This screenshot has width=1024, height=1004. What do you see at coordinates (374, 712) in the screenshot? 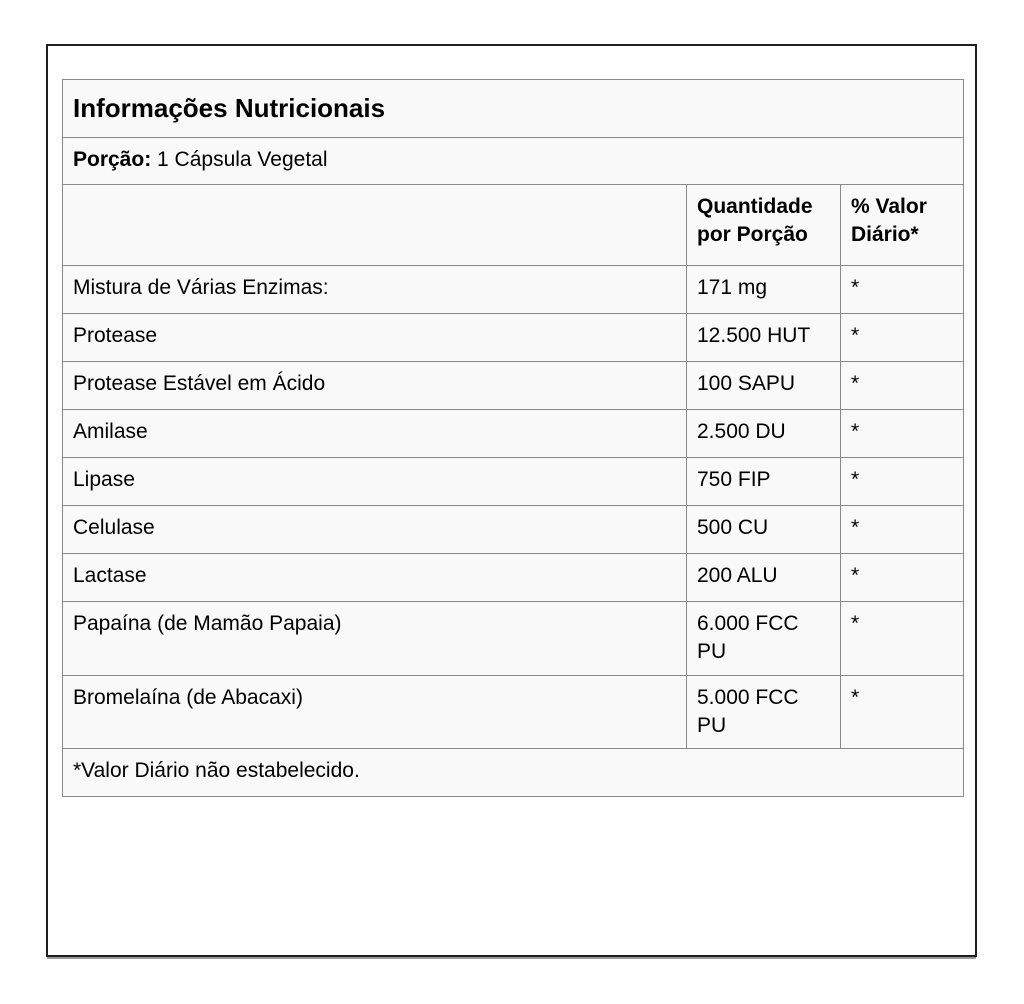
I see `ingredient-name: Bromelaína (de Abacaxi)` at bounding box center [374, 712].